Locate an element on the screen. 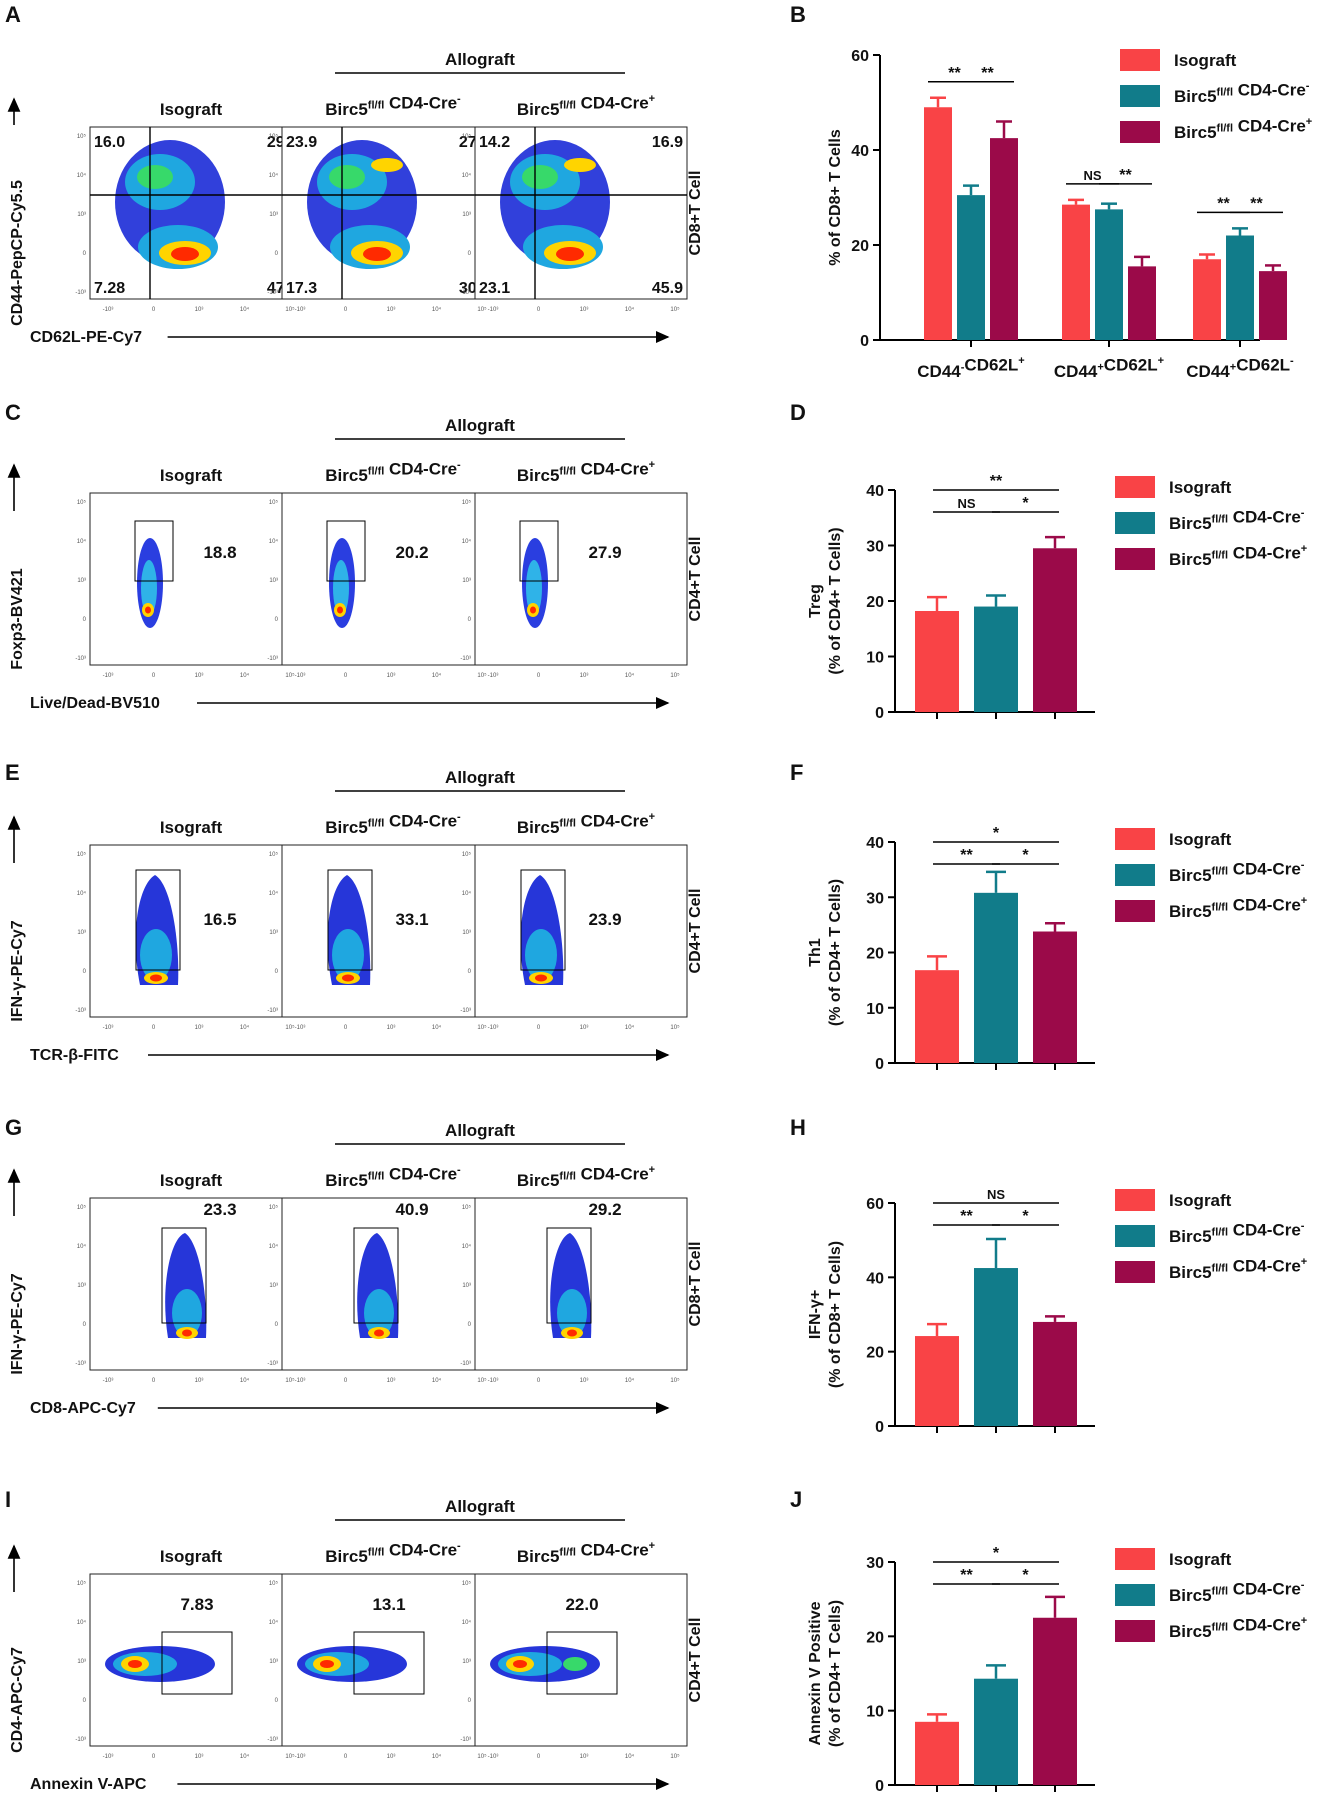 This screenshot has height=1797, width=1333. y-axis-text: % of CD8+ T Cells is located at coordinates (835, 197).